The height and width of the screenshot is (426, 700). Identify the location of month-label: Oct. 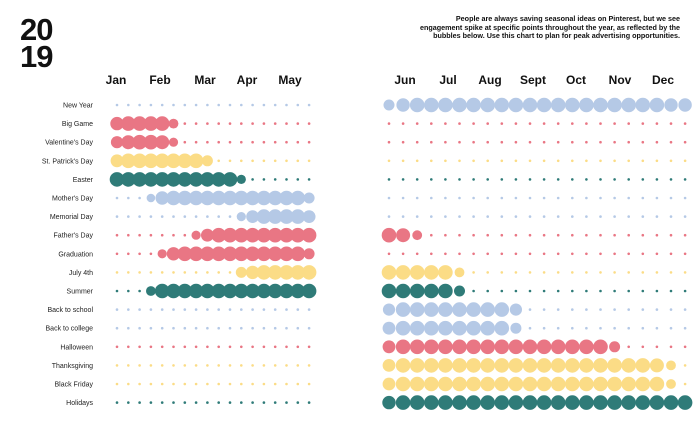
(576, 80).